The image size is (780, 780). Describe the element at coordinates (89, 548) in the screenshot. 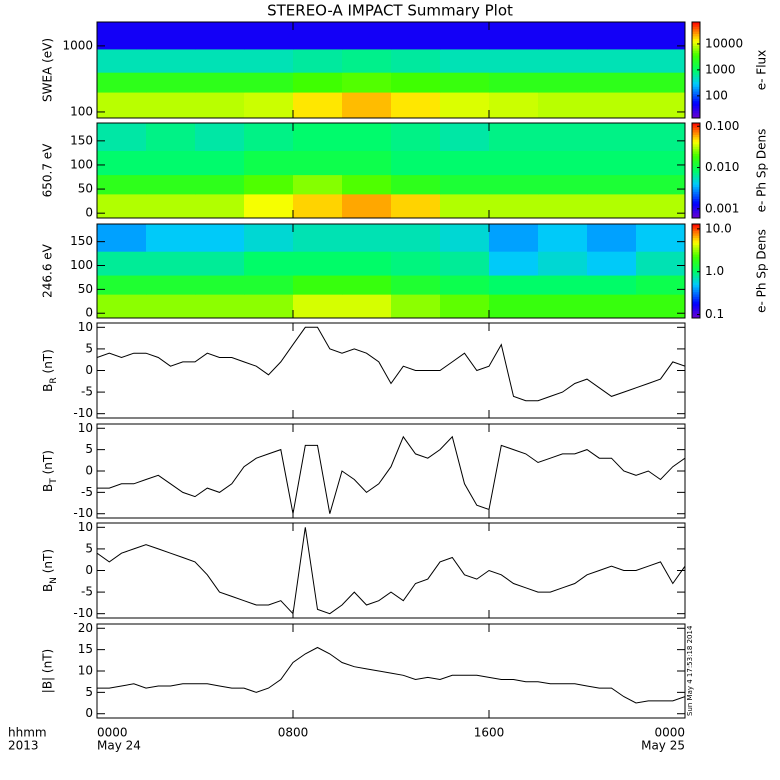

I see `y-tick-label: 5` at that location.